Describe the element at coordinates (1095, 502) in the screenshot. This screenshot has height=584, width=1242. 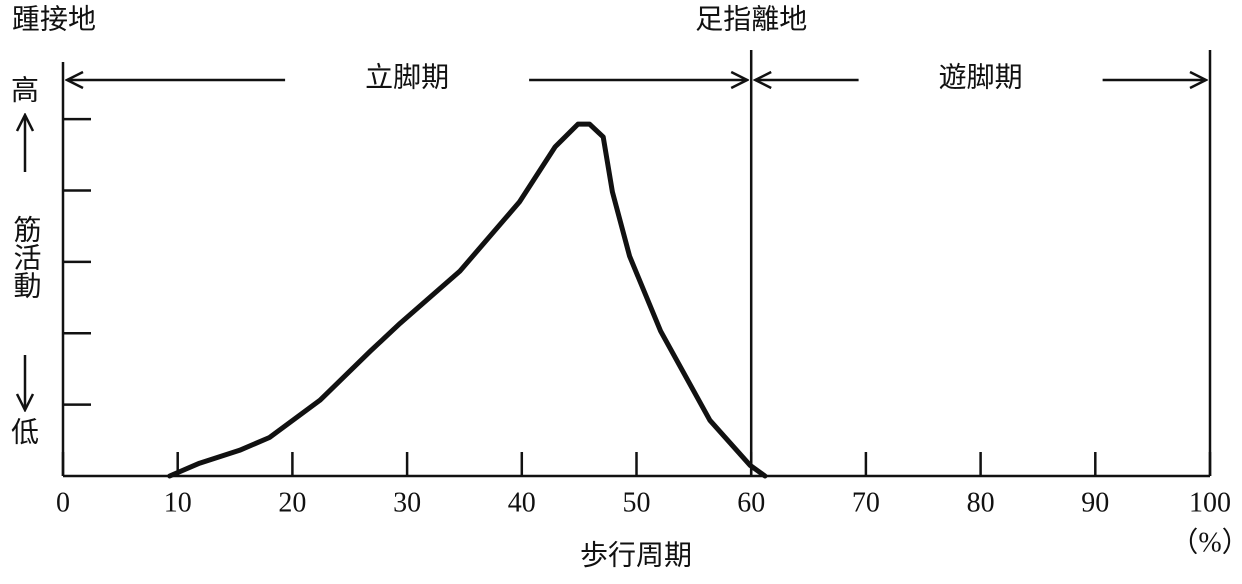
I see `x-tick-label: 90` at that location.